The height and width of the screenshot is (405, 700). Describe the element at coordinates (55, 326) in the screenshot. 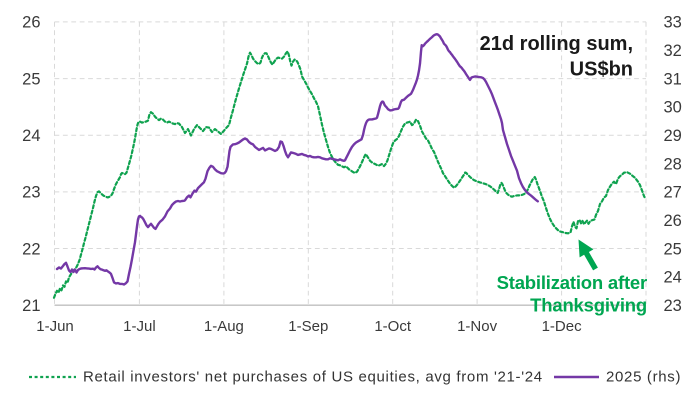

I see `svg-text: 1-Jun` at that location.